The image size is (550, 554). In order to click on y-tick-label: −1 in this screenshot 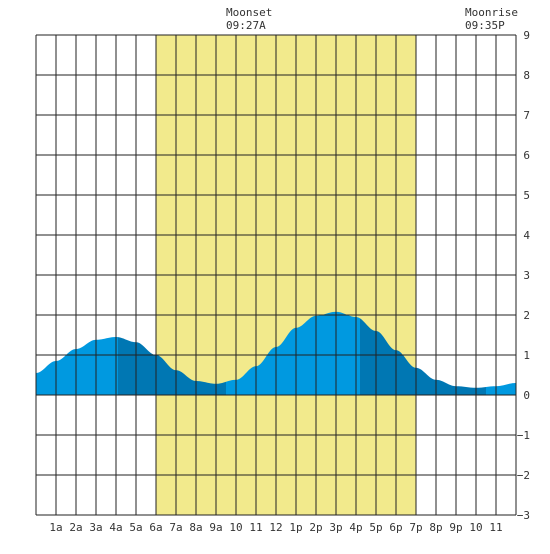, I will do `click(523, 435)`.